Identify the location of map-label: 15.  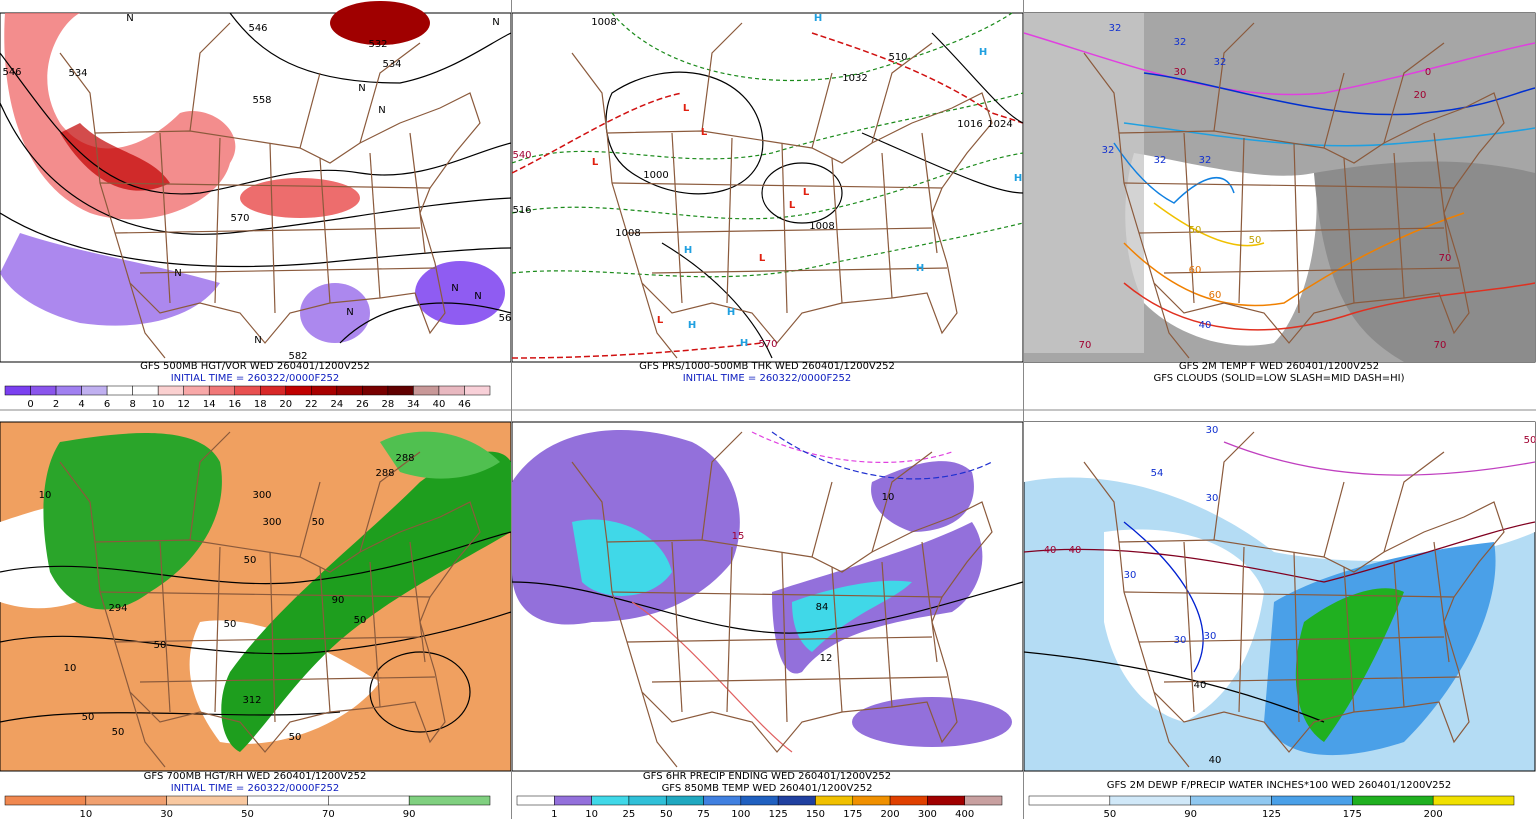
(738, 536).